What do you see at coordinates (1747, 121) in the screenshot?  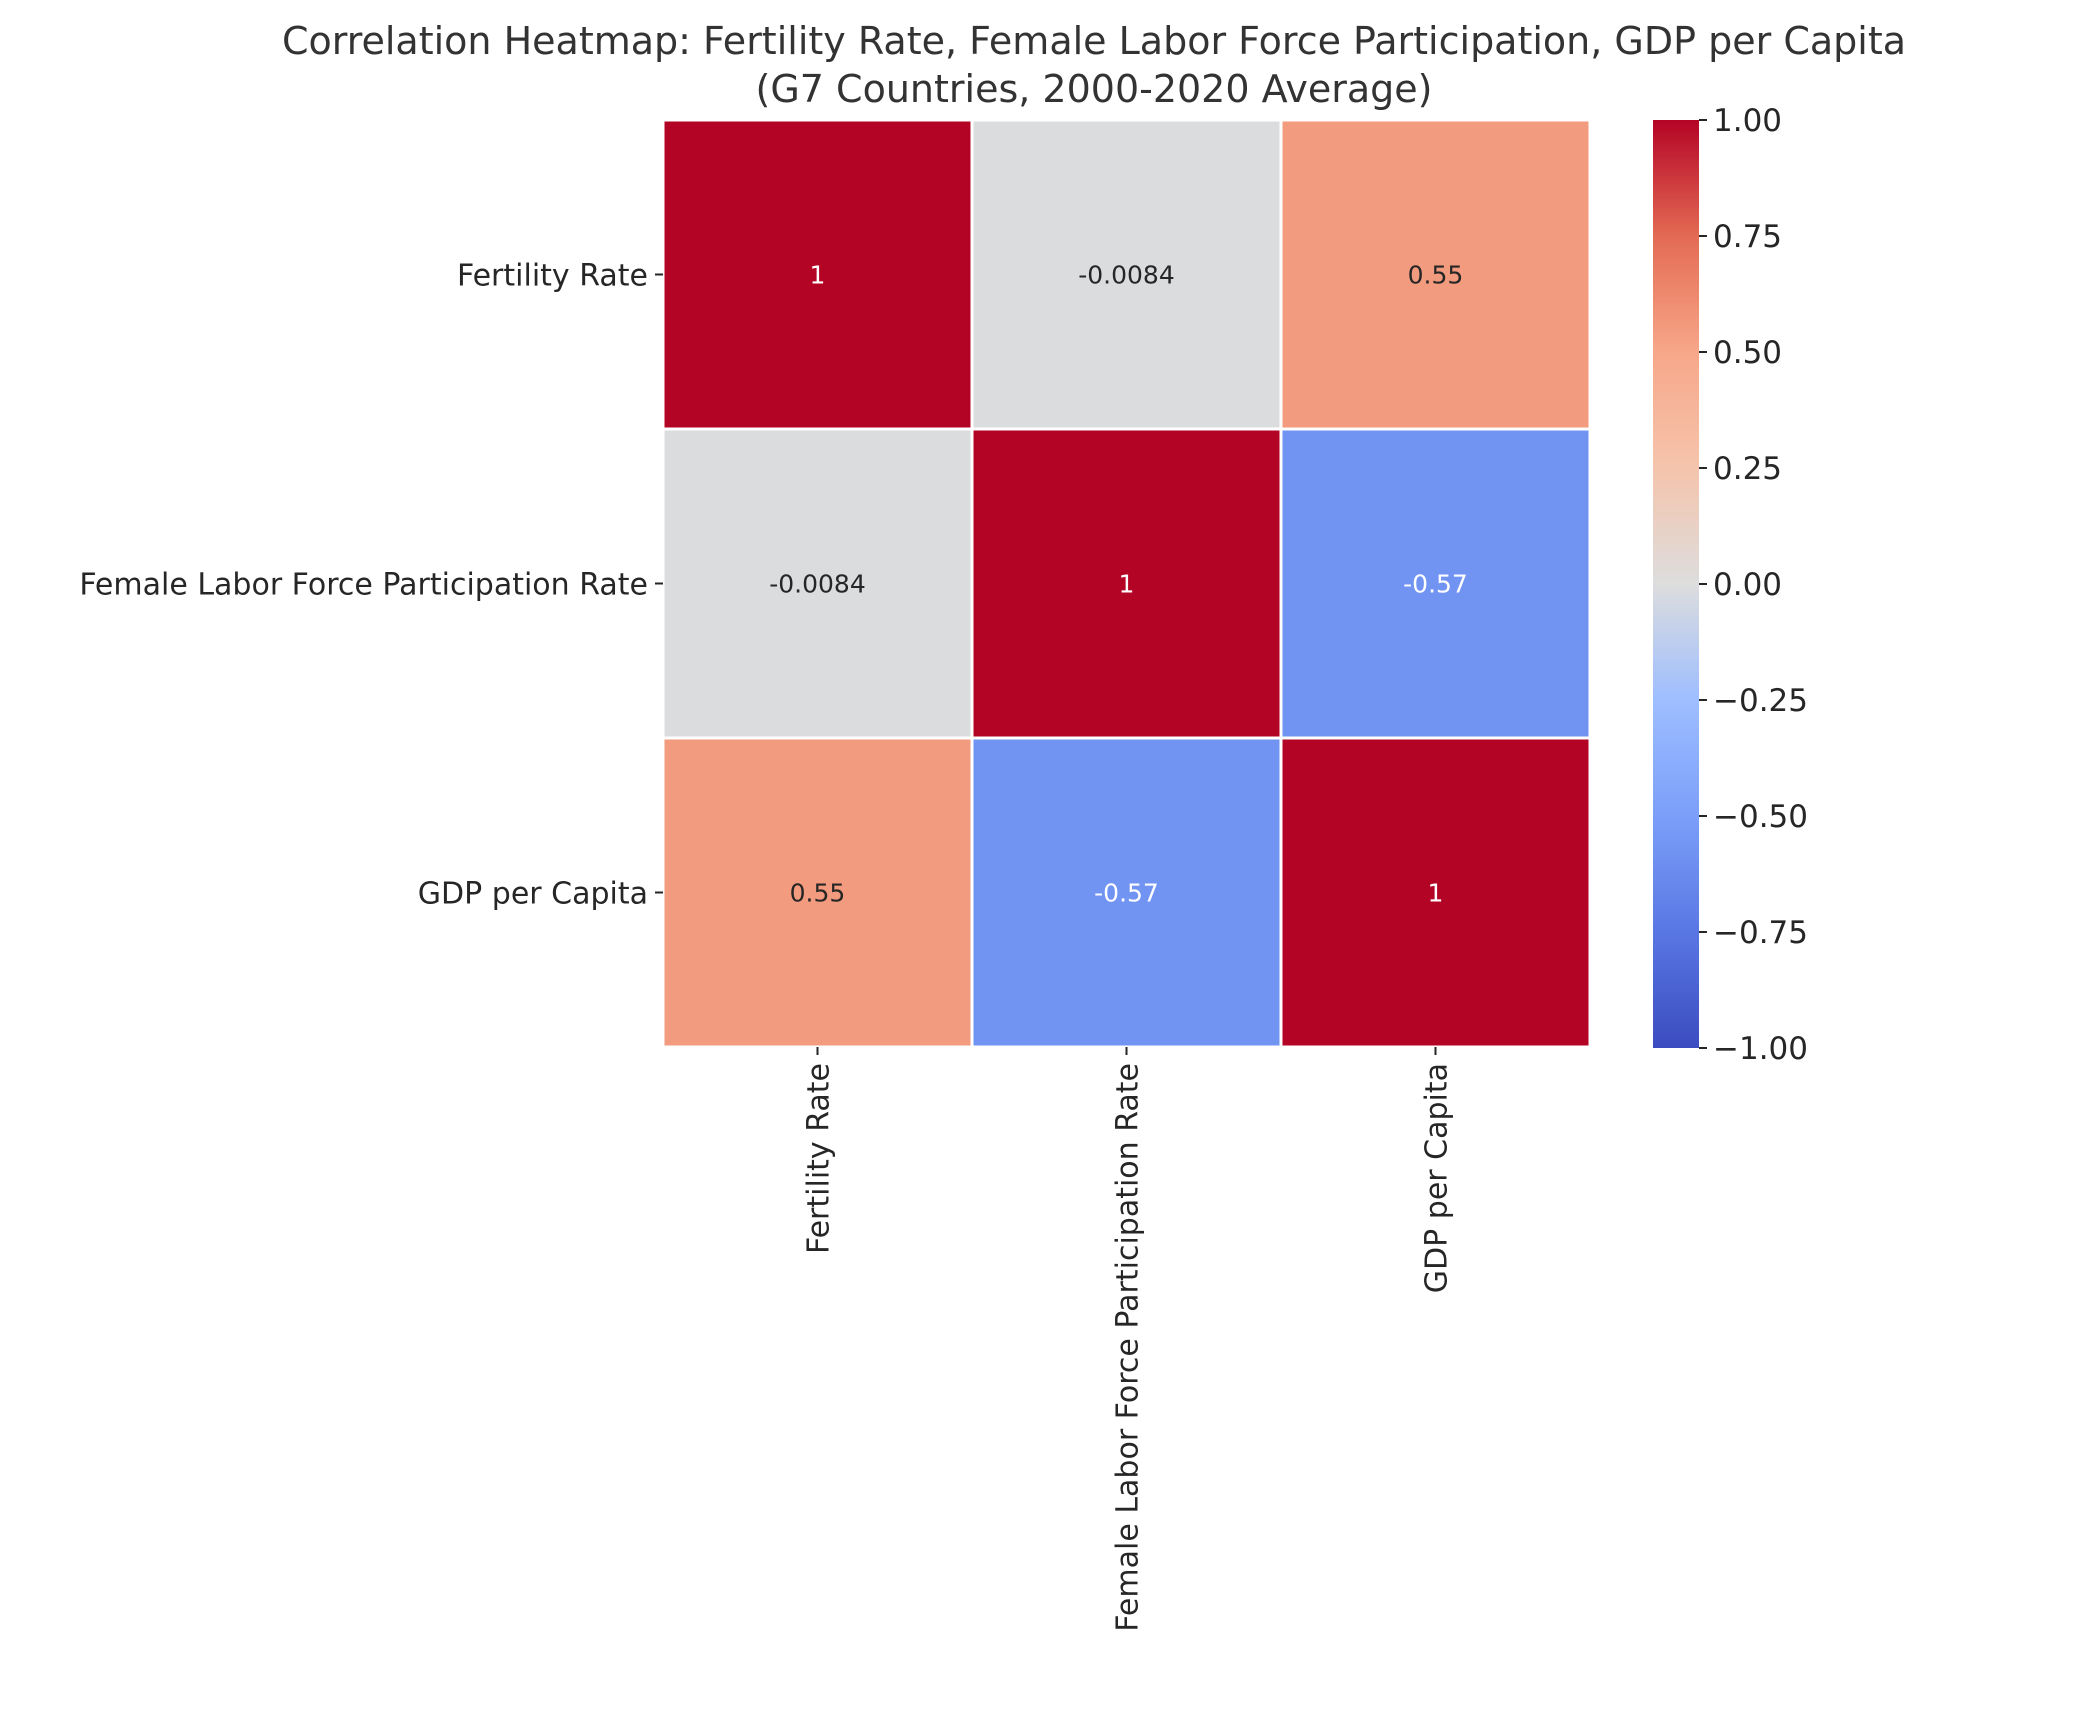 I see `colorbar-tick-label: 1.00` at bounding box center [1747, 121].